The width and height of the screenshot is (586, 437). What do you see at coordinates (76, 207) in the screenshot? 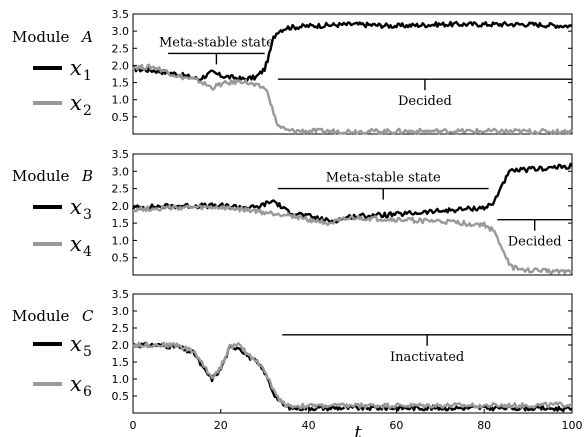
I see `legend-var-x3: x` at bounding box center [76, 207].